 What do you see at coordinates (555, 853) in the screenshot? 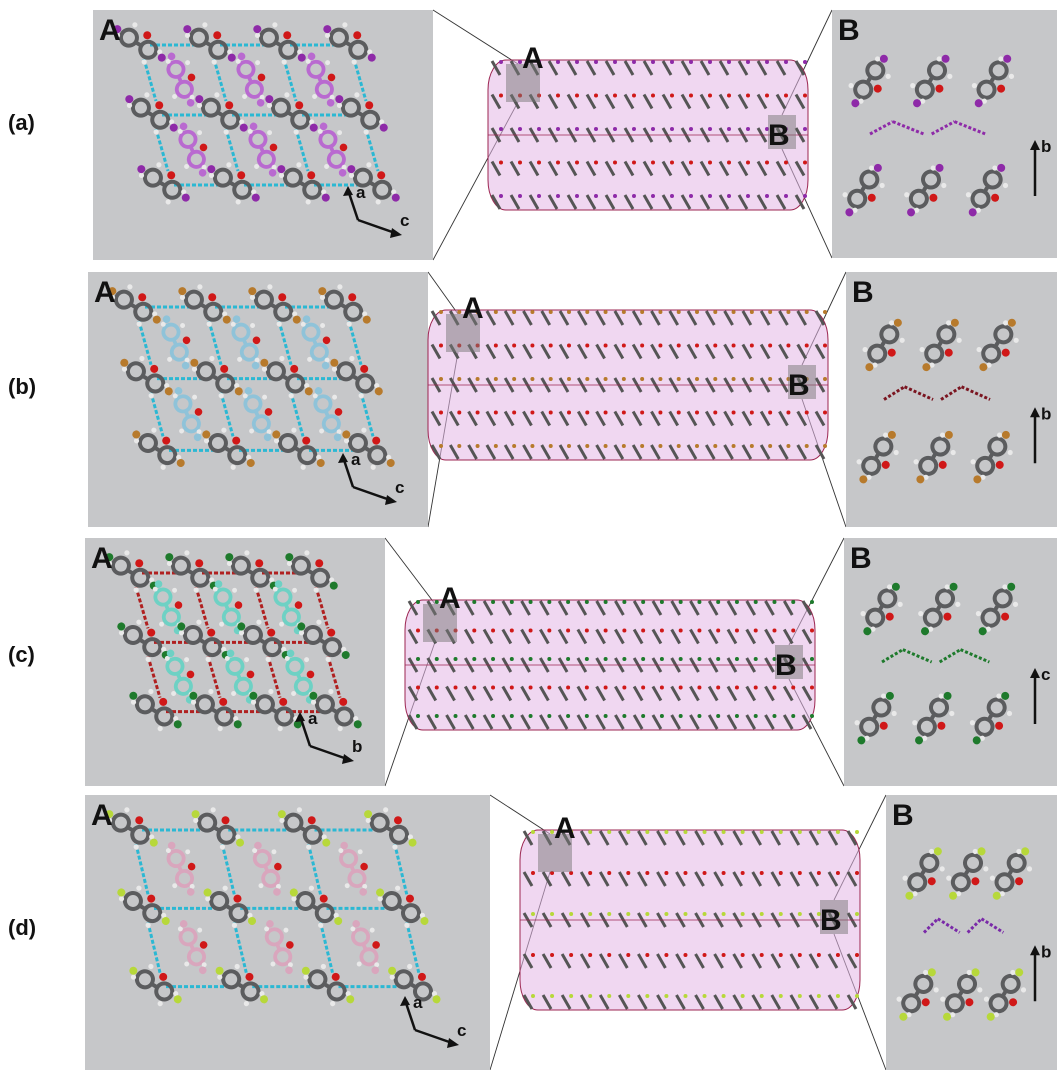
I see `region-a-highlight` at bounding box center [555, 853].